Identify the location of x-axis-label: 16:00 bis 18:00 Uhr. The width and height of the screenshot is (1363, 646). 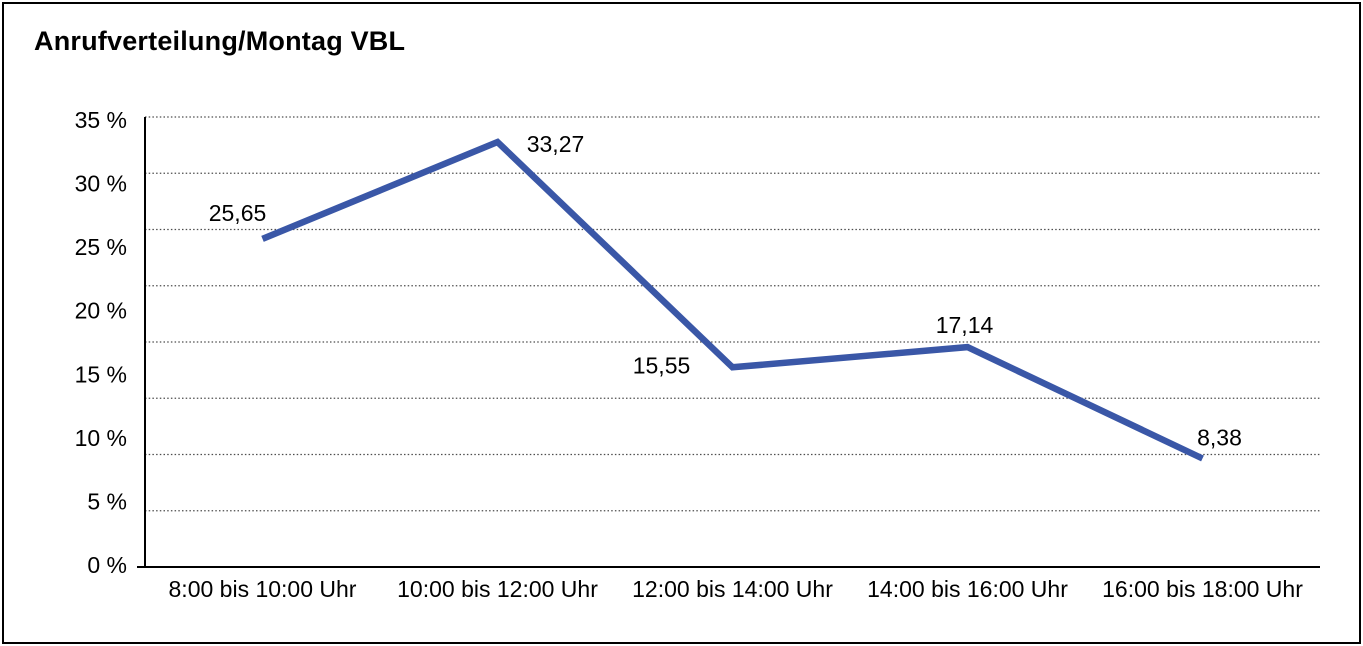
(1202, 589).